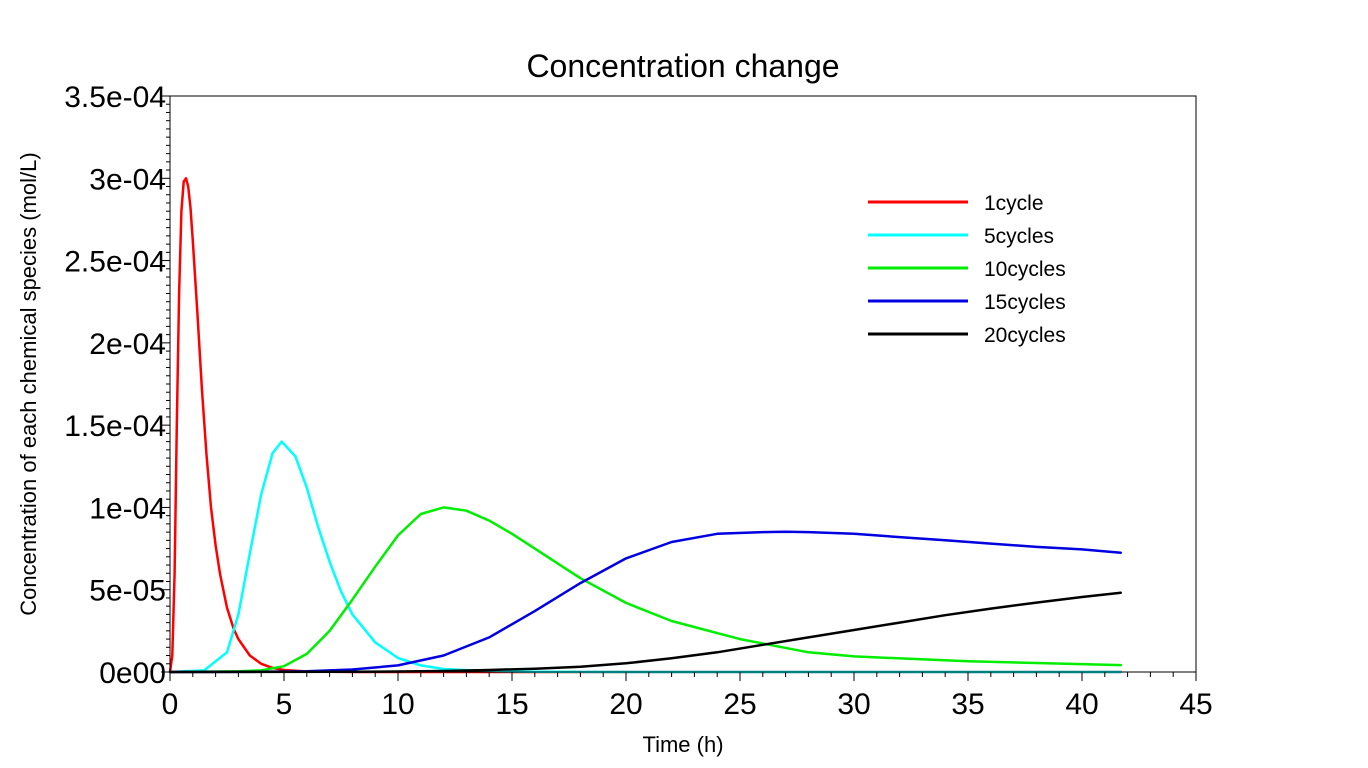 The height and width of the screenshot is (768, 1368). Describe the element at coordinates (645, 632) in the screenshot. I see `series-line-20cycles` at that location.